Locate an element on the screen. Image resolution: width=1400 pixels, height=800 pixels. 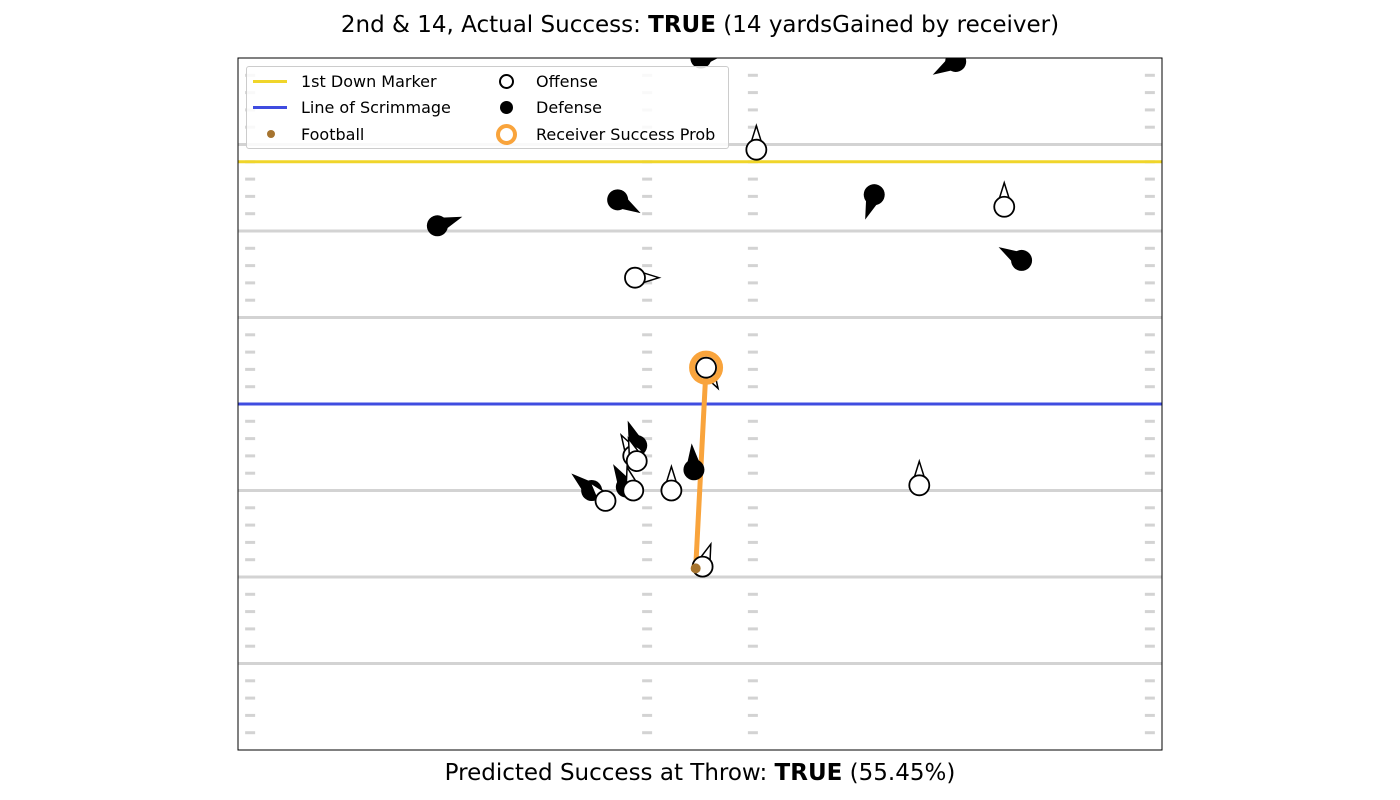
receiver-success-ring is located at coordinates (706, 367).